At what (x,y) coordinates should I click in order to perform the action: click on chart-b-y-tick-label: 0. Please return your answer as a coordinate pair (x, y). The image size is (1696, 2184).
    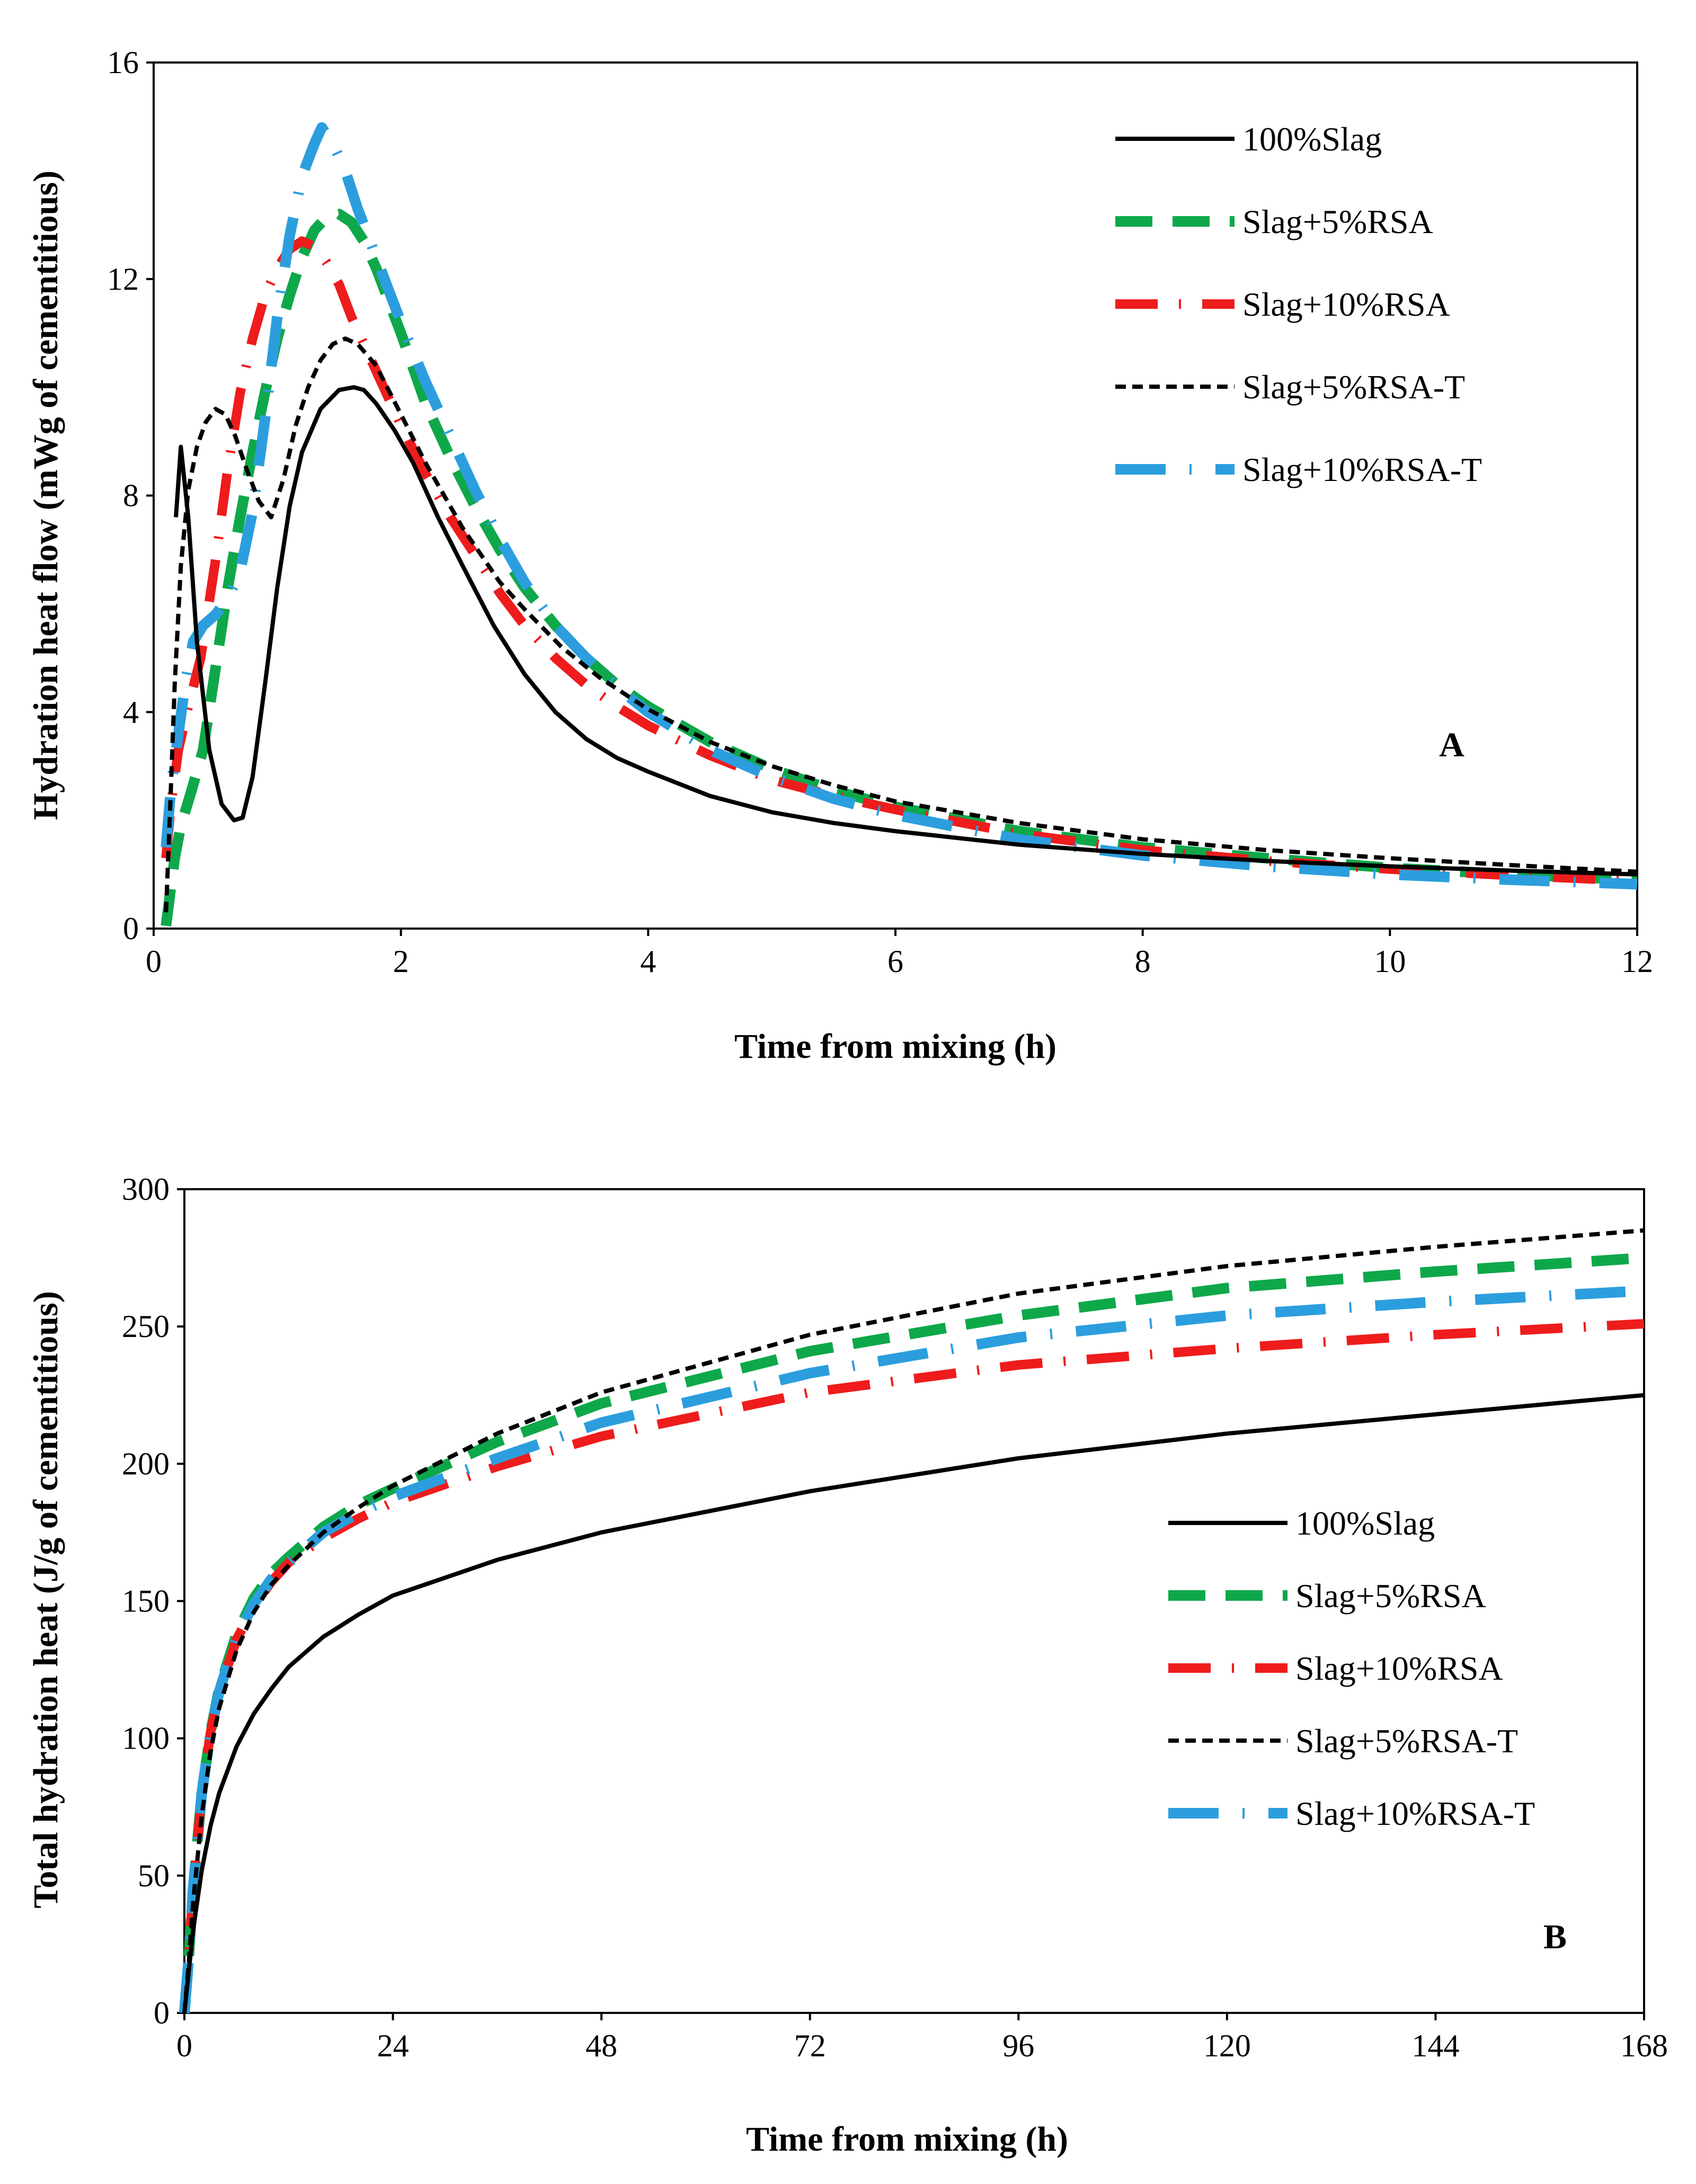
    Looking at the image, I should click on (162, 2012).